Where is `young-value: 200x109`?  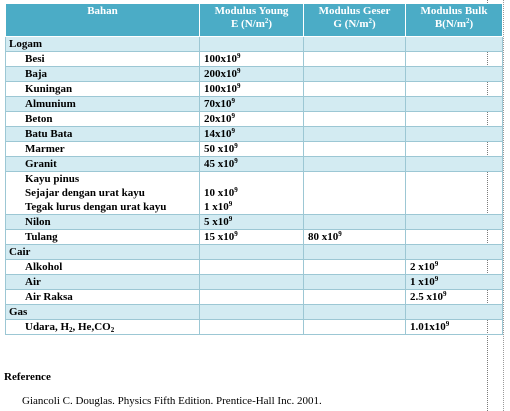
young-value: 200x109 is located at coordinates (251, 74).